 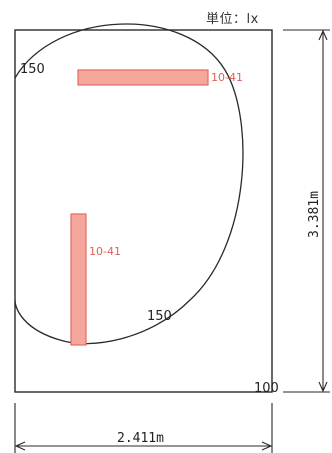 I want to click on height-dimension-label: 3.381m, so click(x=314, y=214).